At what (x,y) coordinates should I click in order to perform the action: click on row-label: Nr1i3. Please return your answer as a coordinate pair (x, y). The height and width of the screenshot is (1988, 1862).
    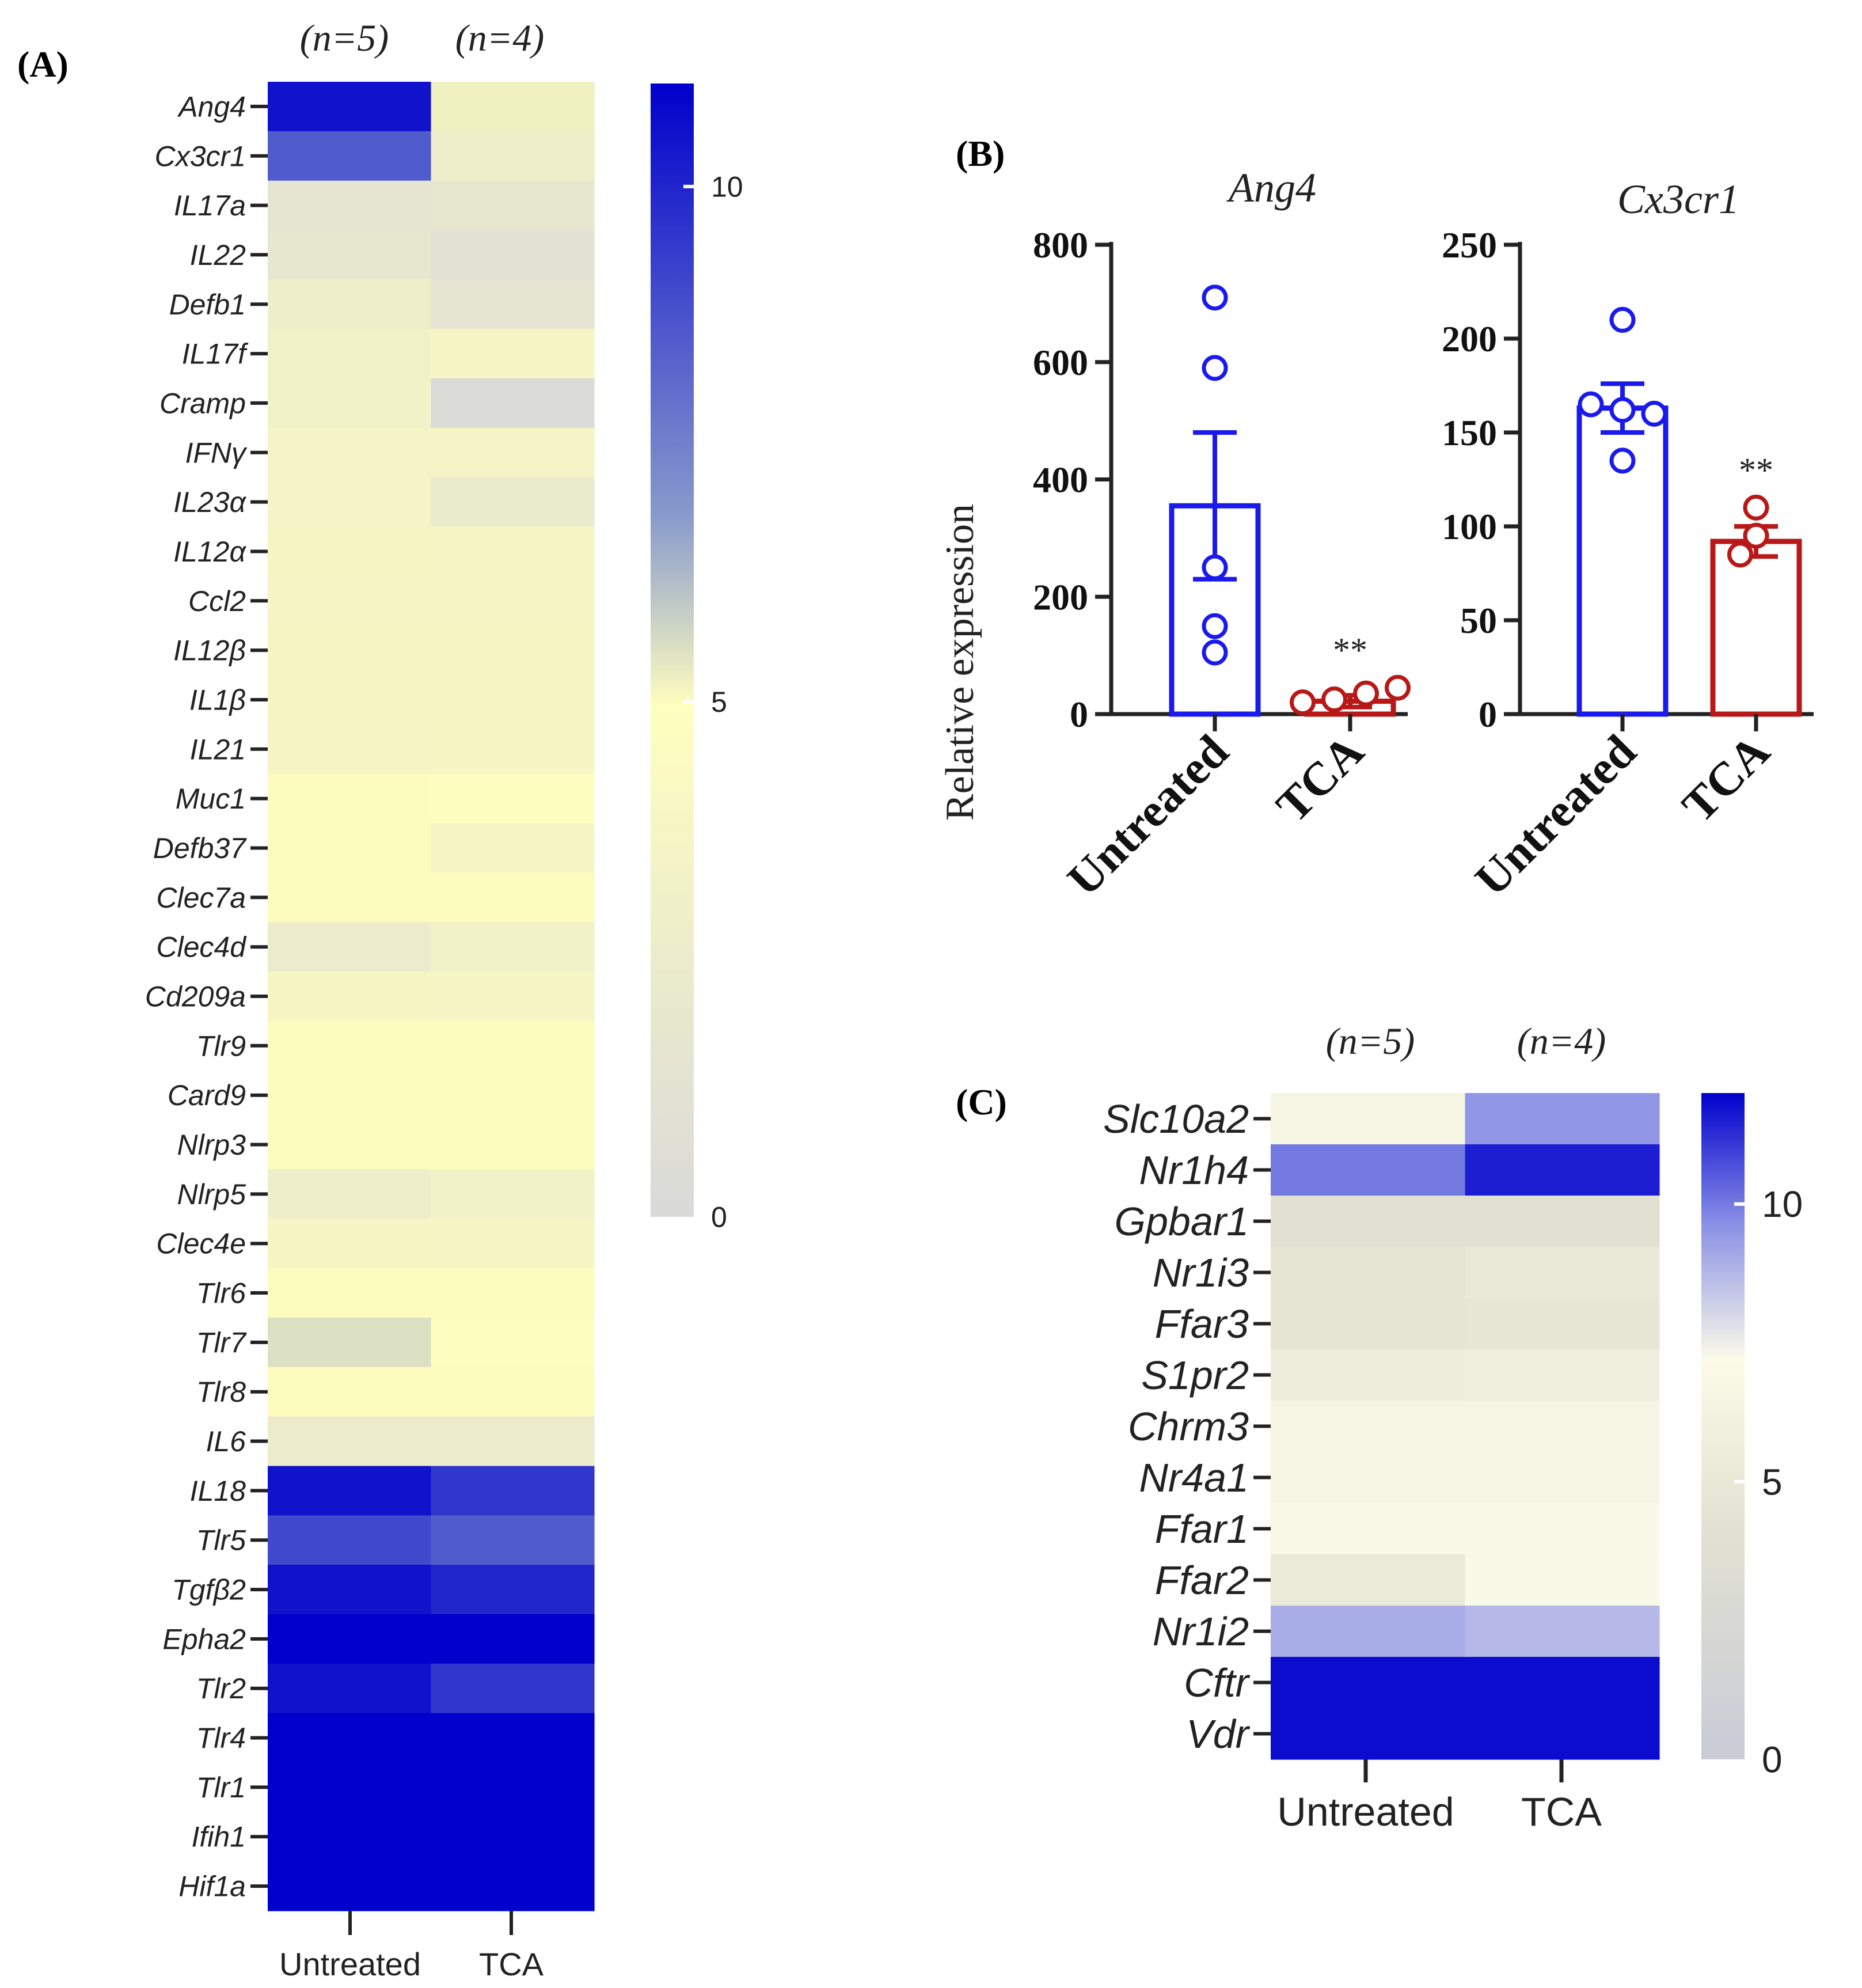
    Looking at the image, I should click on (1201, 1272).